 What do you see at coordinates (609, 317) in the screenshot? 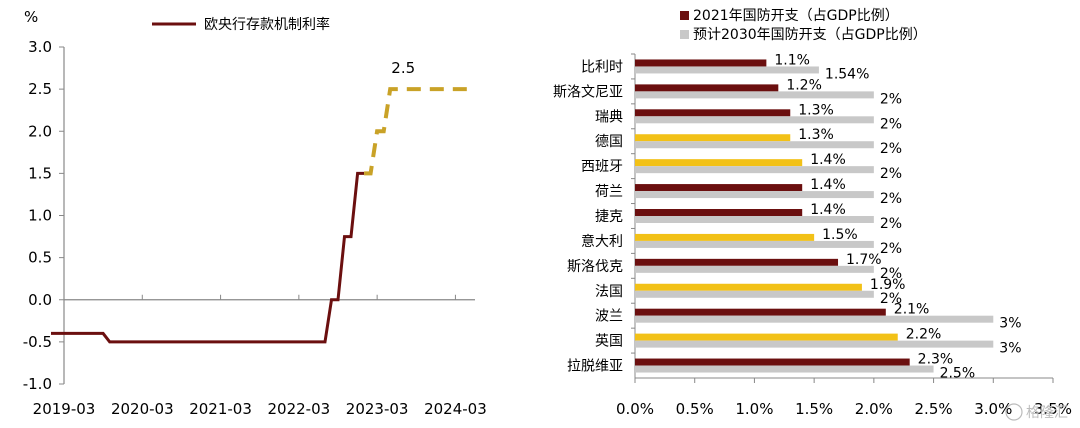
I see `category-label: 波兰` at bounding box center [609, 317].